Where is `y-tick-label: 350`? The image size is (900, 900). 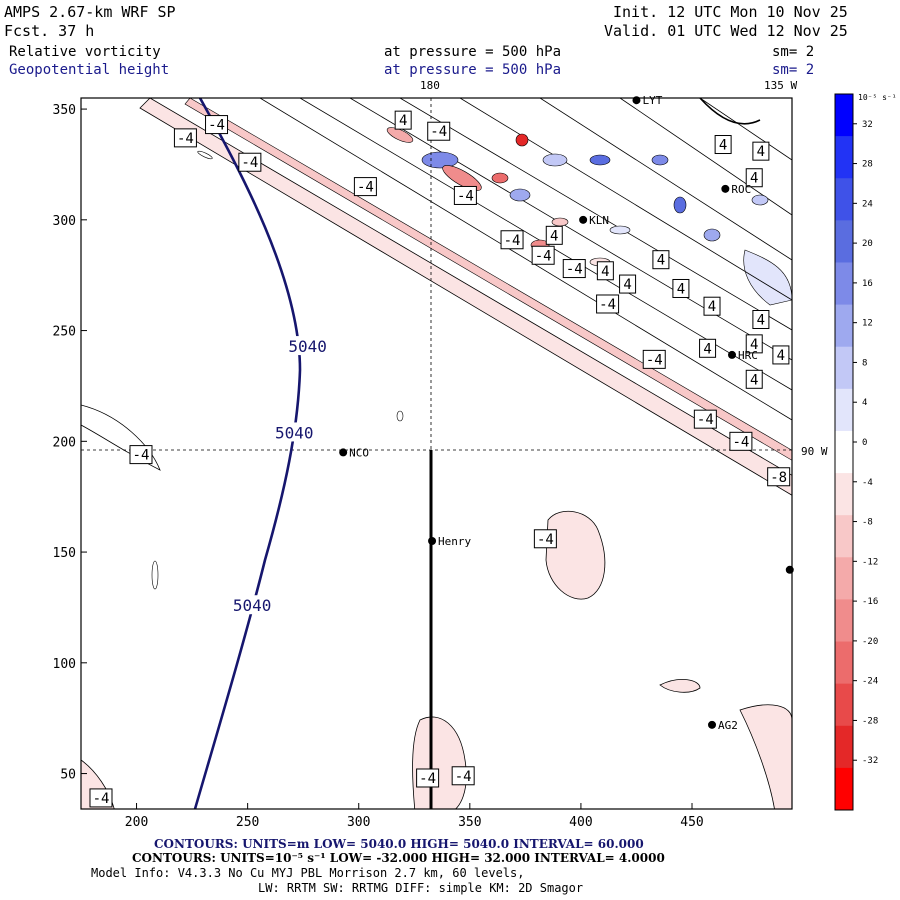
y-tick-label: 350 is located at coordinates (64, 110).